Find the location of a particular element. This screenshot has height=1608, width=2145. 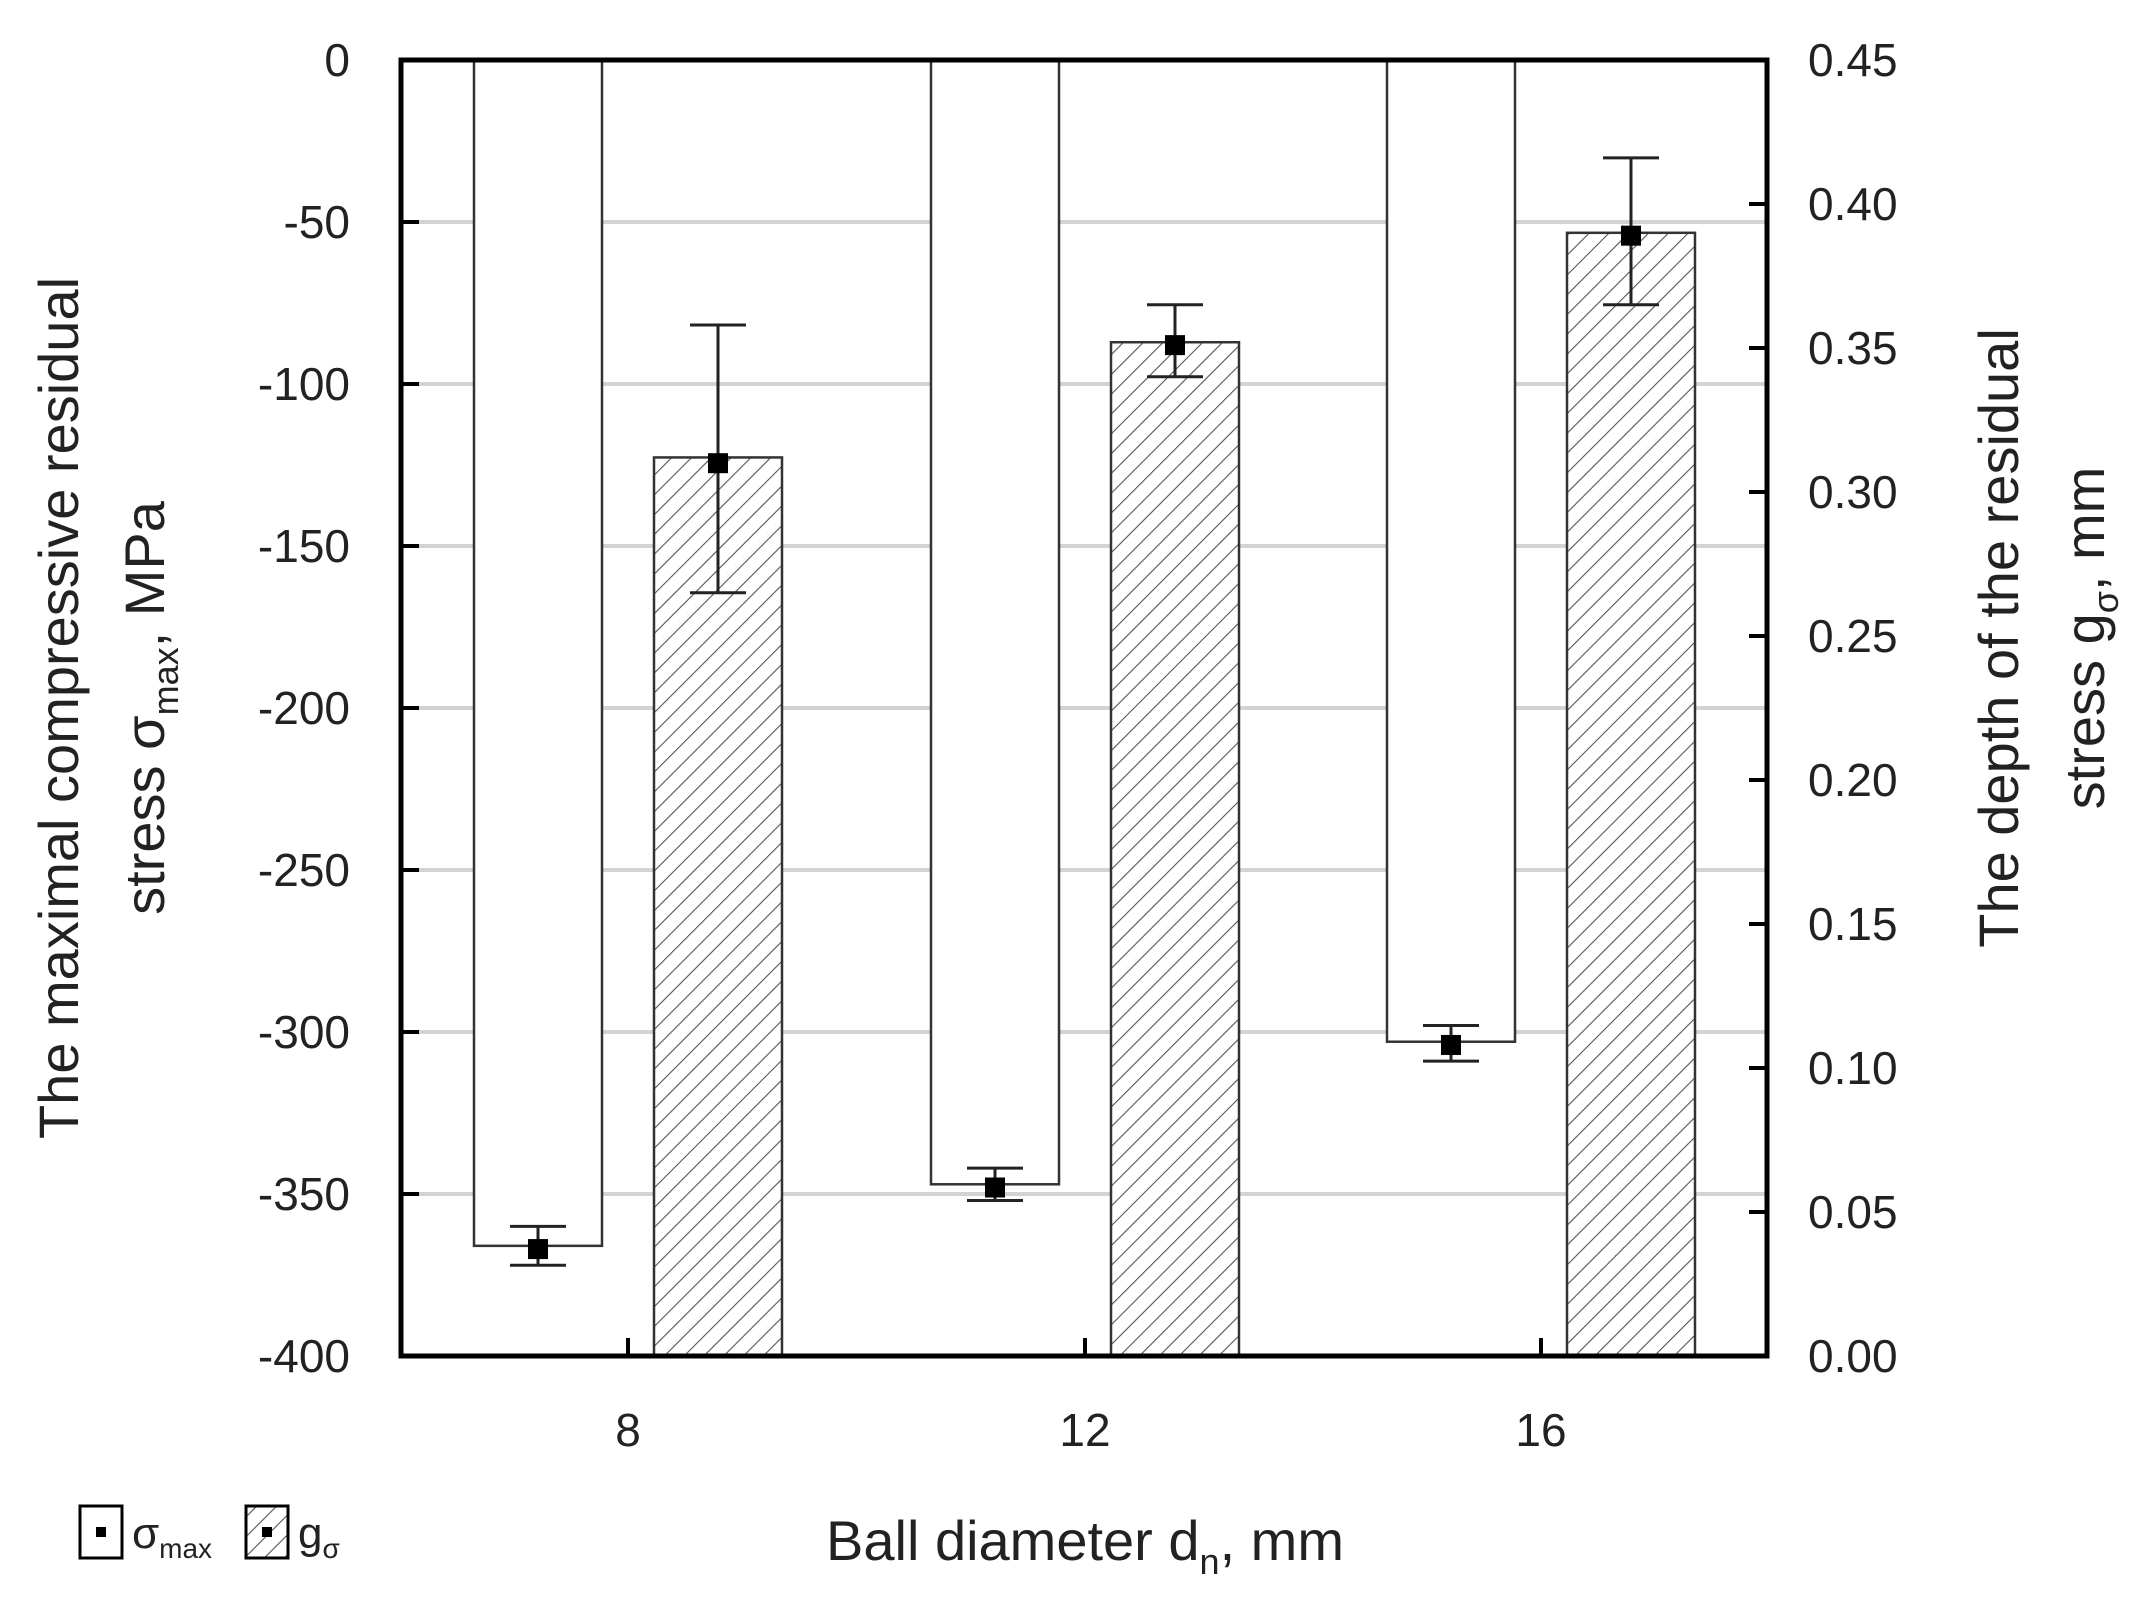

legend-marker-g is located at coordinates (267, 1532).